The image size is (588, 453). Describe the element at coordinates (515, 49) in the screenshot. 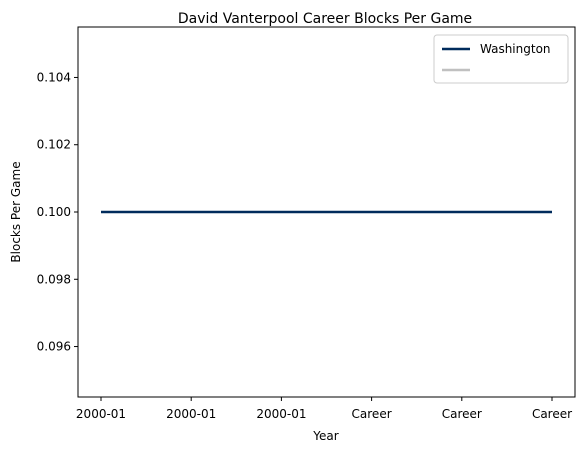

I see `legend-label: Washington` at that location.